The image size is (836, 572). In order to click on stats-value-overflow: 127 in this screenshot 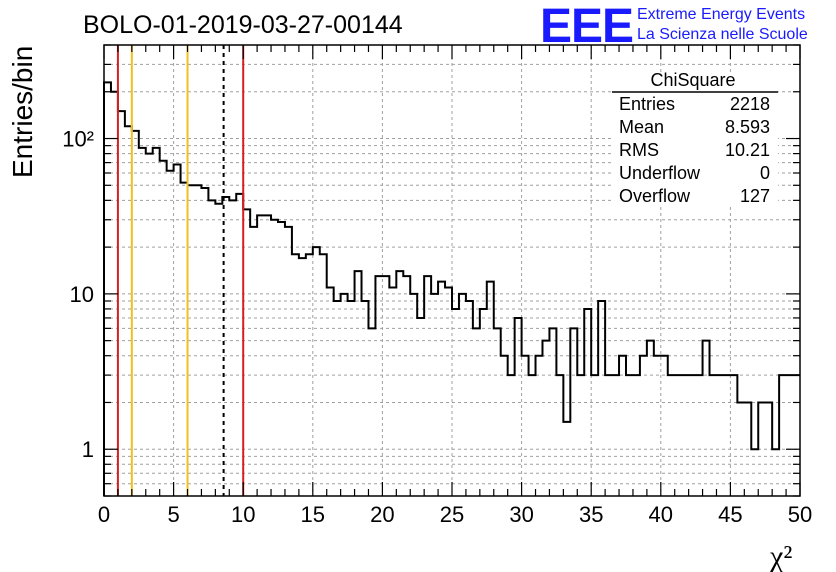, I will do `click(755, 196)`.